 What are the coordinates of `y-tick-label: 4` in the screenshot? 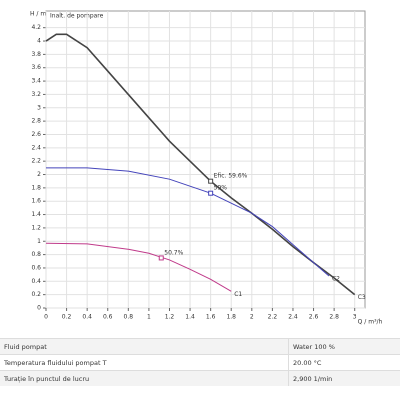 It's located at (39, 41).